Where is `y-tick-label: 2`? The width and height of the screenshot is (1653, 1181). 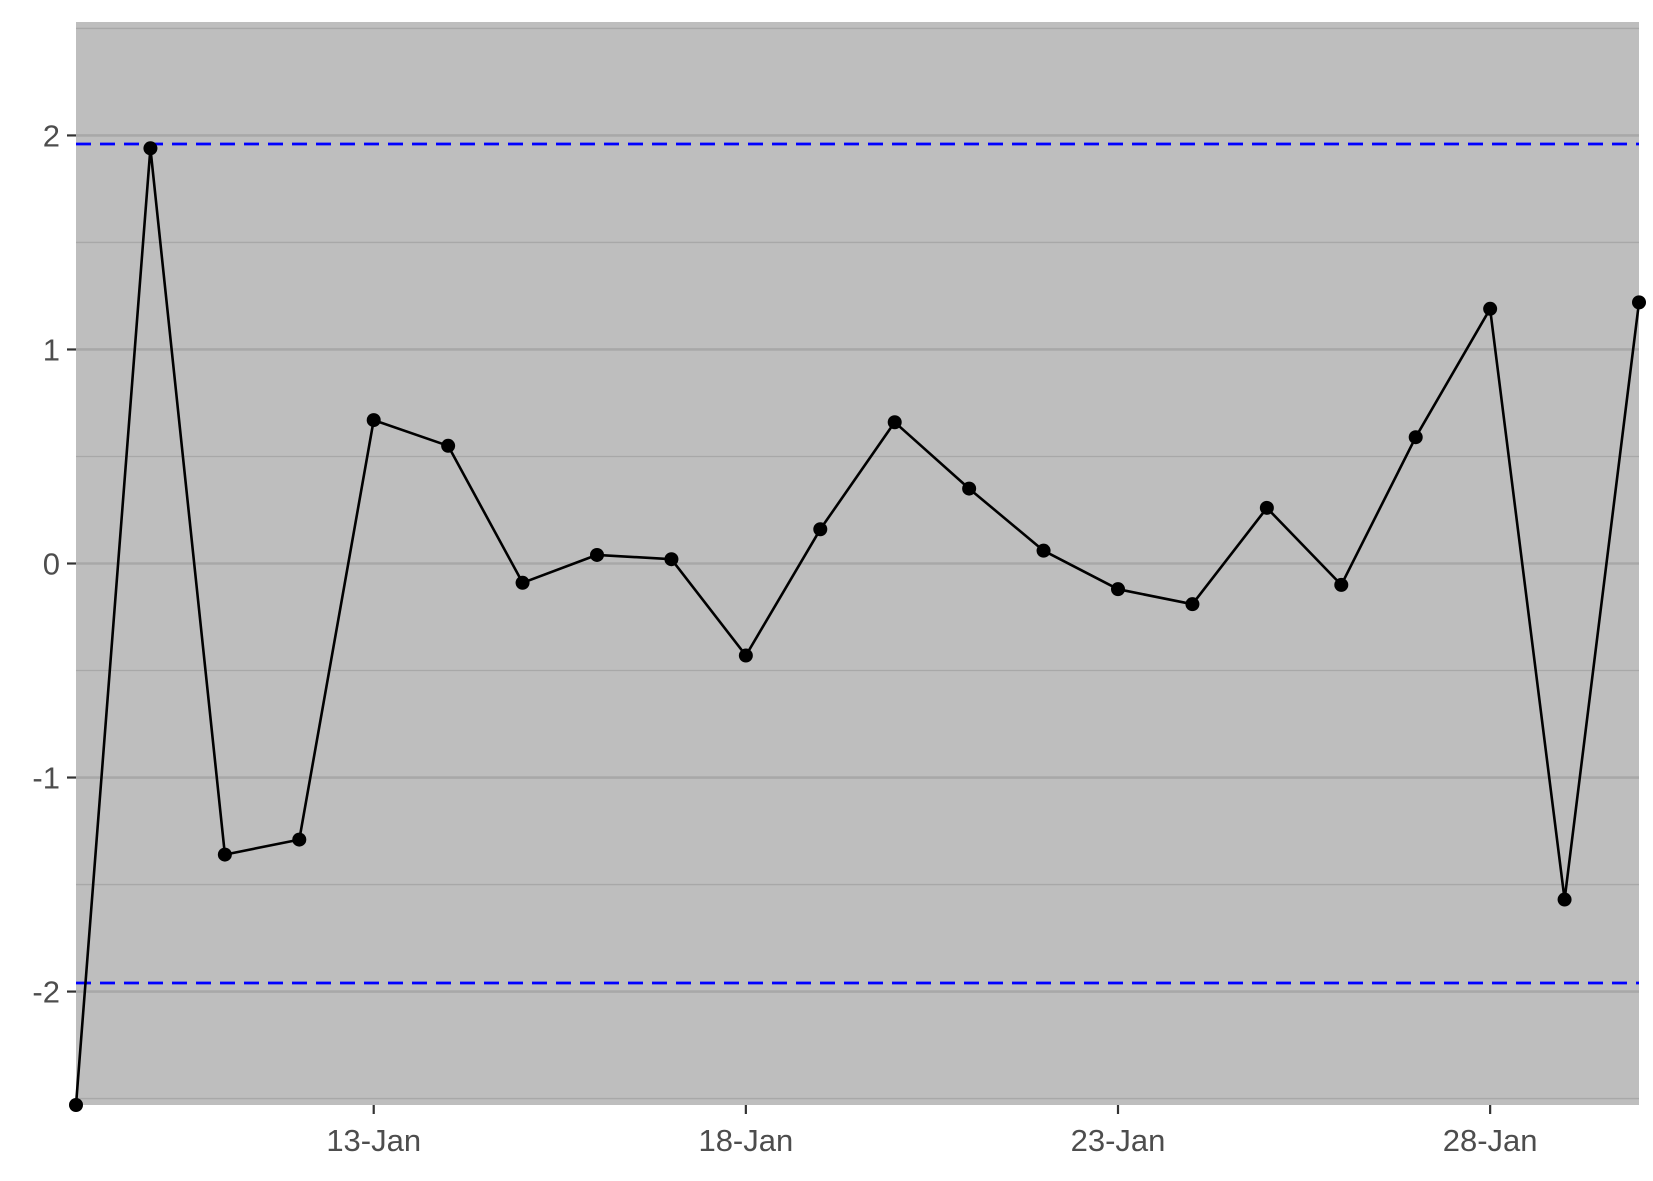
y-tick-label: 2 is located at coordinates (51, 135).